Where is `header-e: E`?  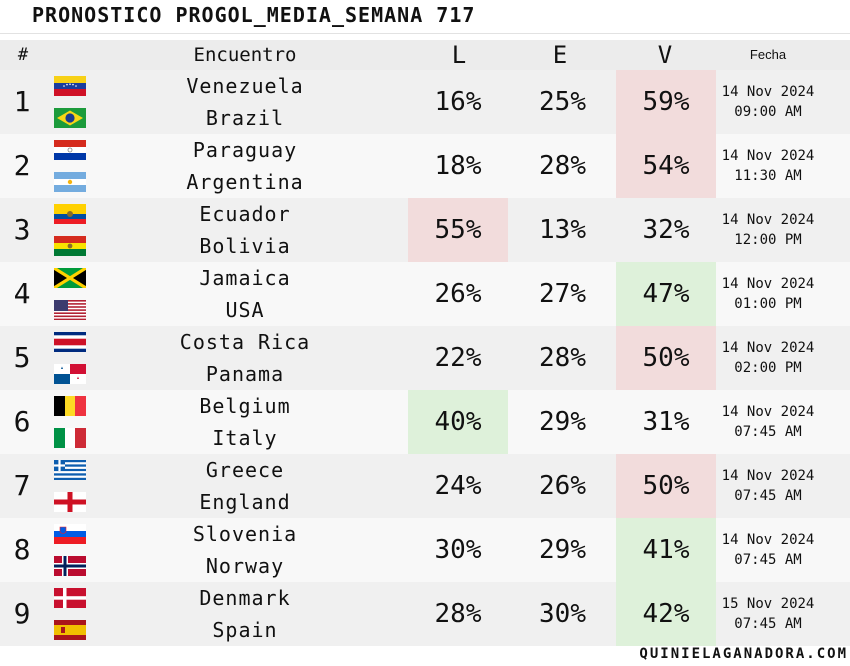 header-e: E is located at coordinates (560, 55).